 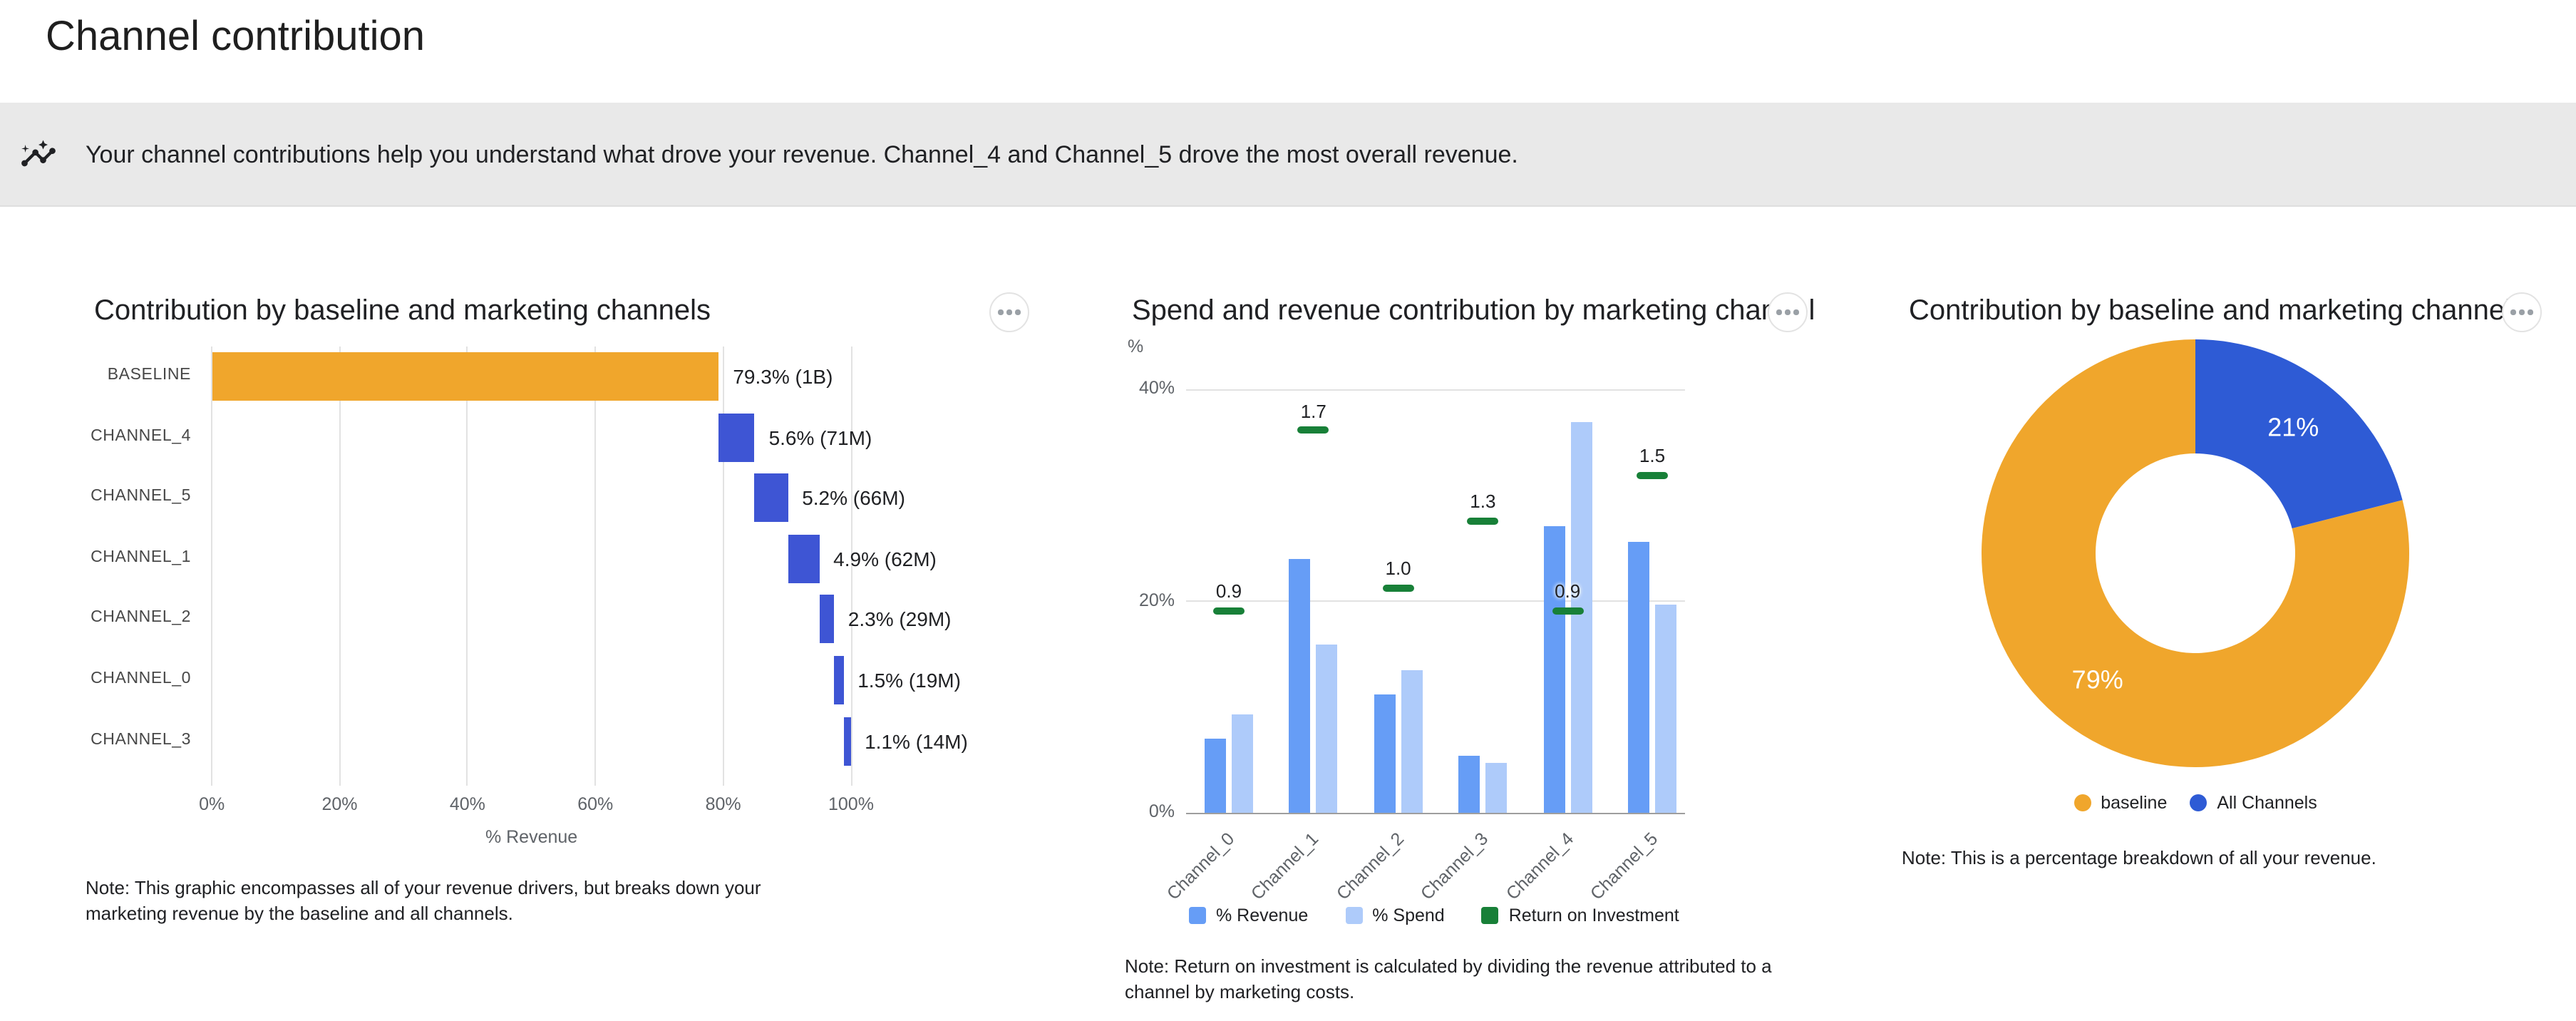 What do you see at coordinates (141, 678) in the screenshot?
I see `category-label: CHANNEL_0` at bounding box center [141, 678].